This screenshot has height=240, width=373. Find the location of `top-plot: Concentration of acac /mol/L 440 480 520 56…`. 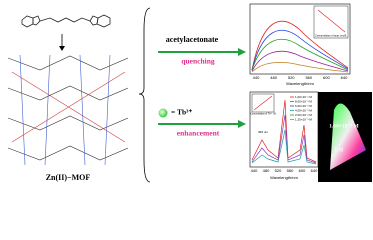

top-plot: Concentration of acac /mol/L 440 480 520 56… is located at coordinates (300, 44).